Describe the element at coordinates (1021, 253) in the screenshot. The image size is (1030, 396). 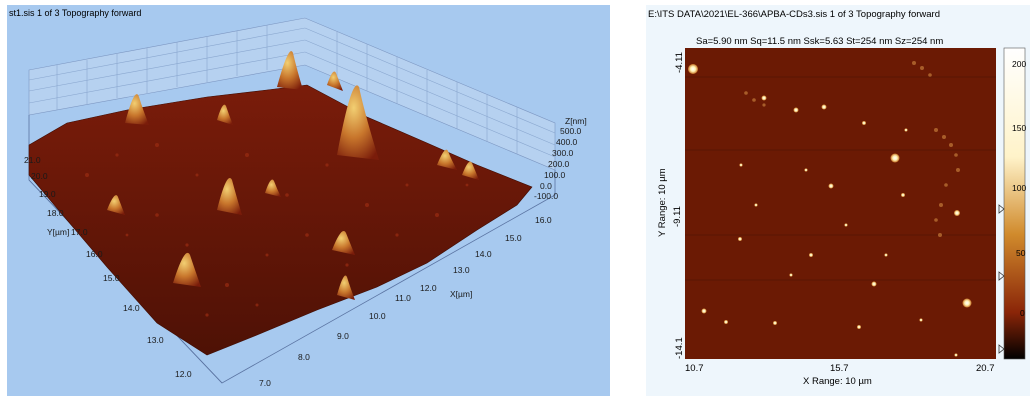
I see `colorbar-tick: 50` at that location.